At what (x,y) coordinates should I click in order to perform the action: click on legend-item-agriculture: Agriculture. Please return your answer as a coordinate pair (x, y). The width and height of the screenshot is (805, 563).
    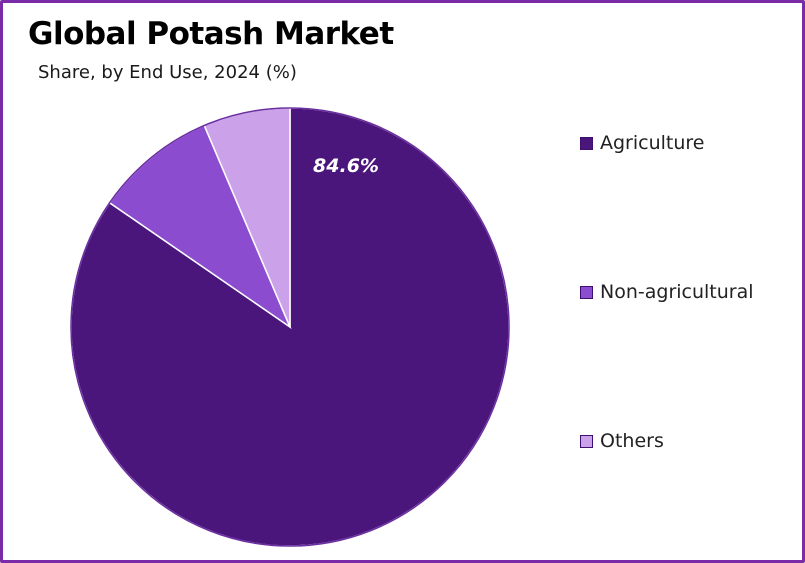
    Looking at the image, I should click on (642, 143).